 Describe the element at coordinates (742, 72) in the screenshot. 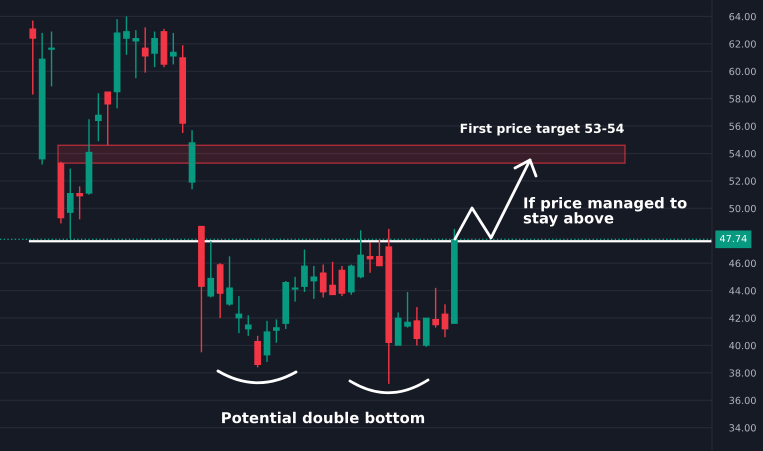

I see `y-tick-label: 60.00` at that location.